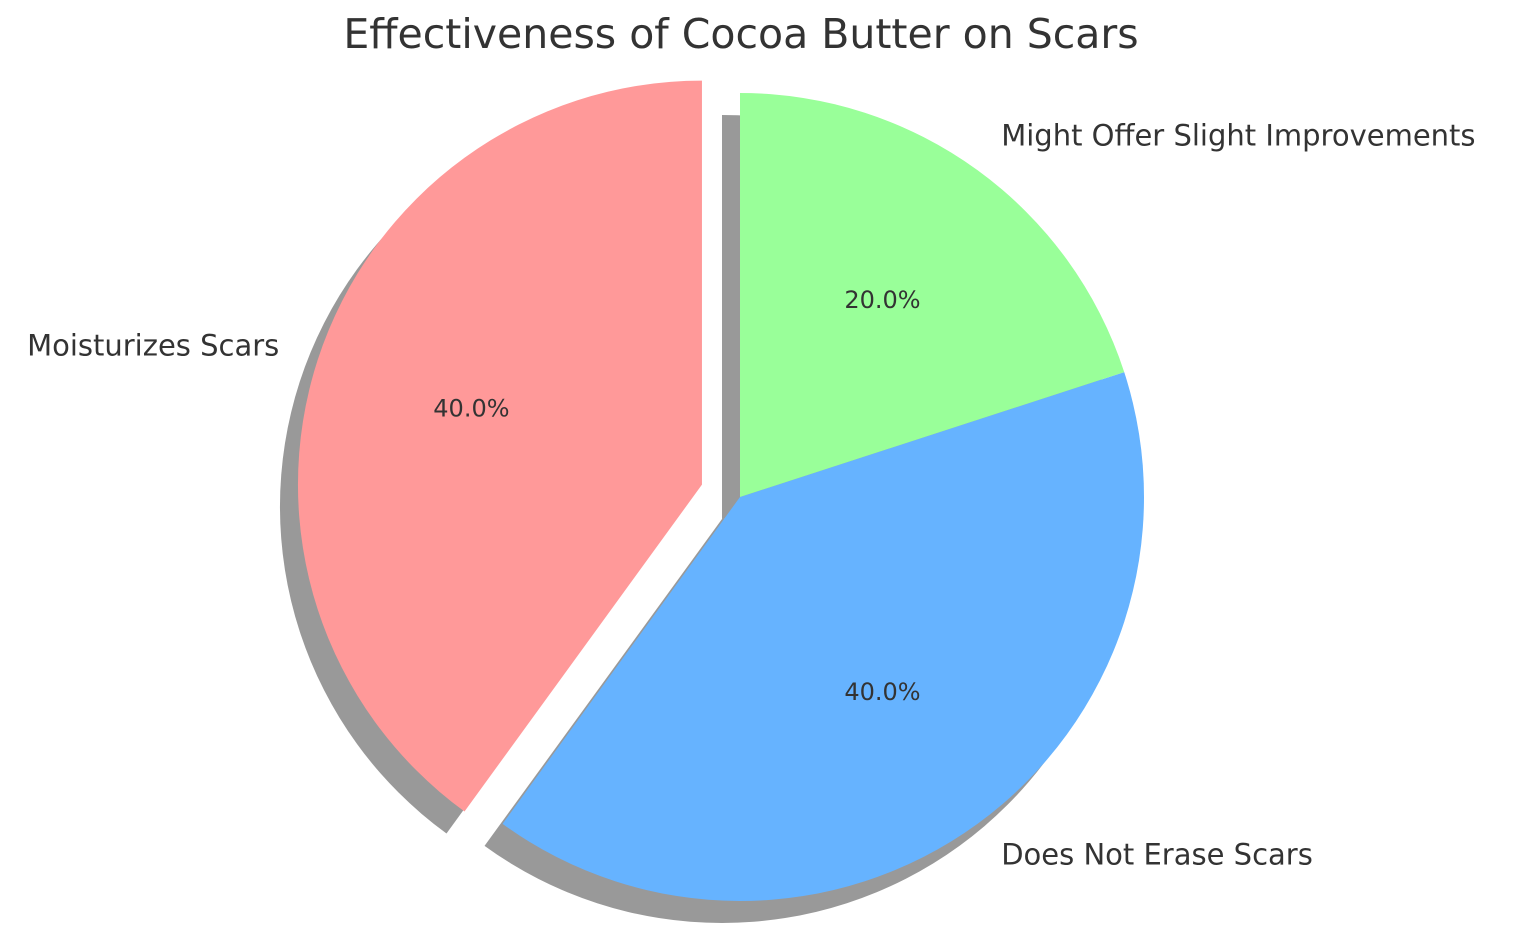 The height and width of the screenshot is (945, 1536). I want to click on slice-label-does-not-erase-scars: Does Not Erase Scars, so click(1157, 855).